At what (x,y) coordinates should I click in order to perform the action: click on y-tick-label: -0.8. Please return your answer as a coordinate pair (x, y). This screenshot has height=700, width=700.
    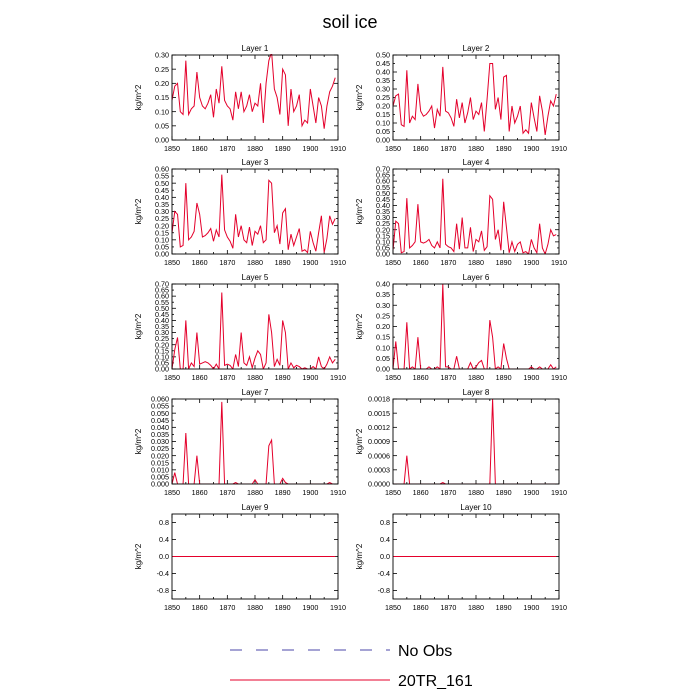
    Looking at the image, I should click on (384, 590).